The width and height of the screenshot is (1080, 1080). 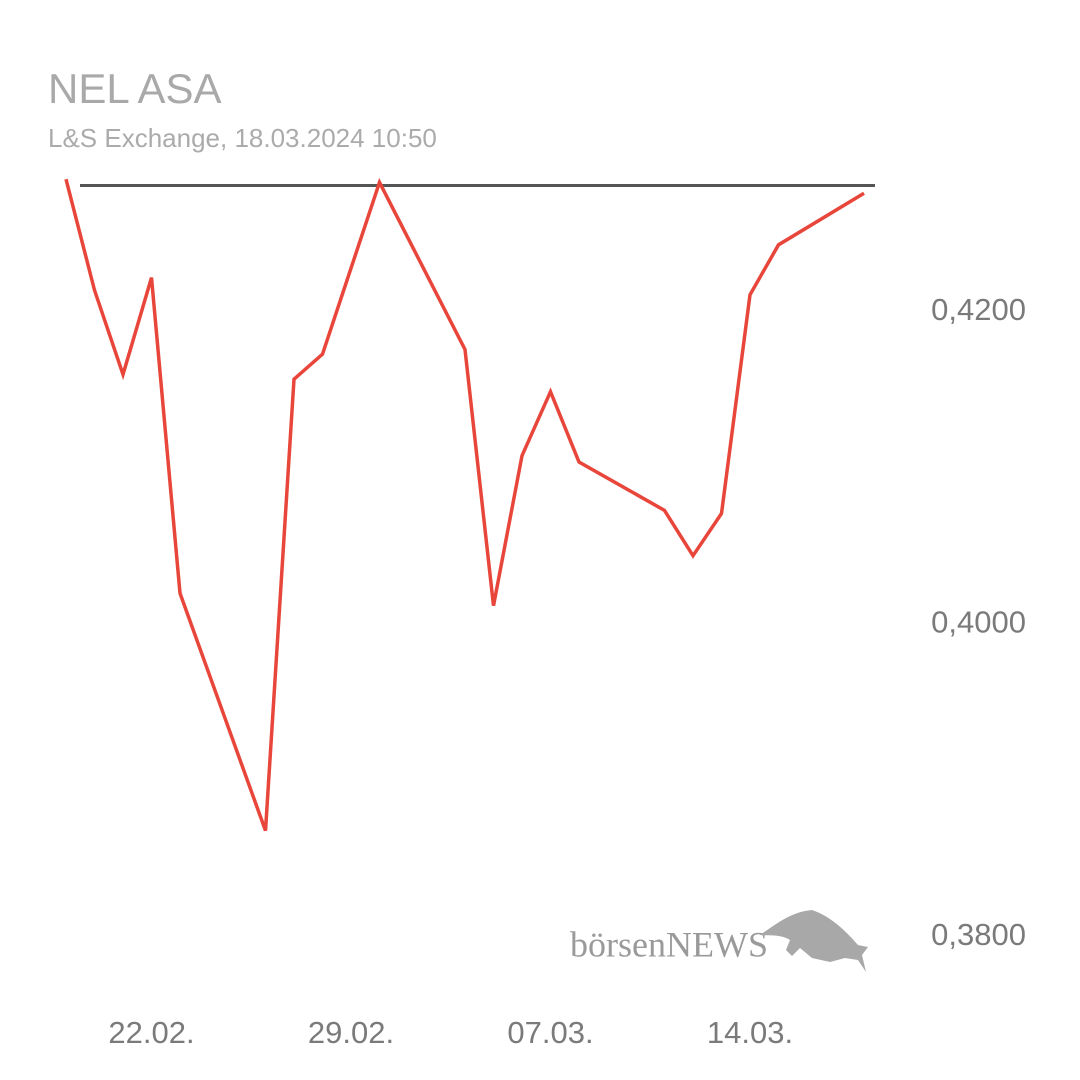 I want to click on y-tick-label: 0,4000, so click(x=978, y=622).